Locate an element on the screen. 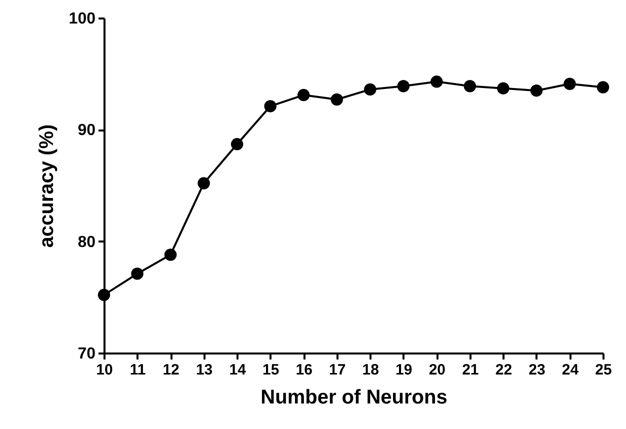 The width and height of the screenshot is (626, 429). y-axis-title: accuracy (%) is located at coordinates (47, 186).